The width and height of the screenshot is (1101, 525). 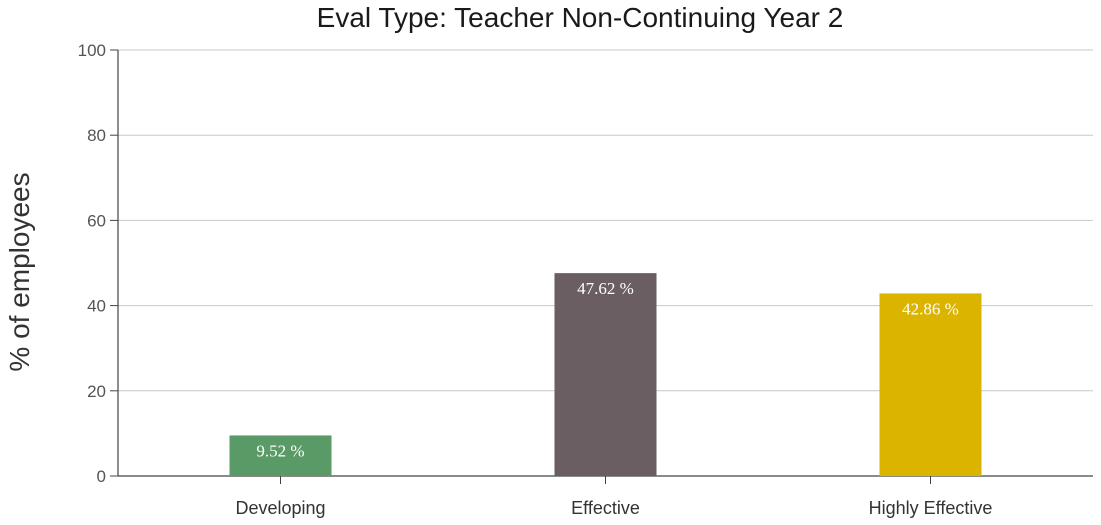 I want to click on y-tick-label: 0, so click(x=101, y=476).